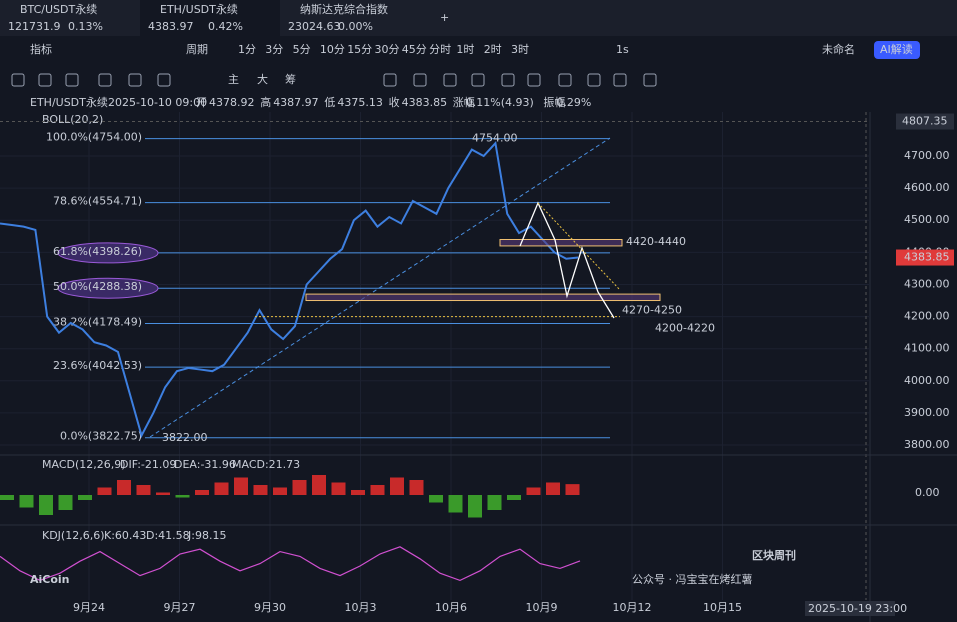  Describe the element at coordinates (927, 219) in the screenshot. I see `y-tick-label: 4500.00` at that location.